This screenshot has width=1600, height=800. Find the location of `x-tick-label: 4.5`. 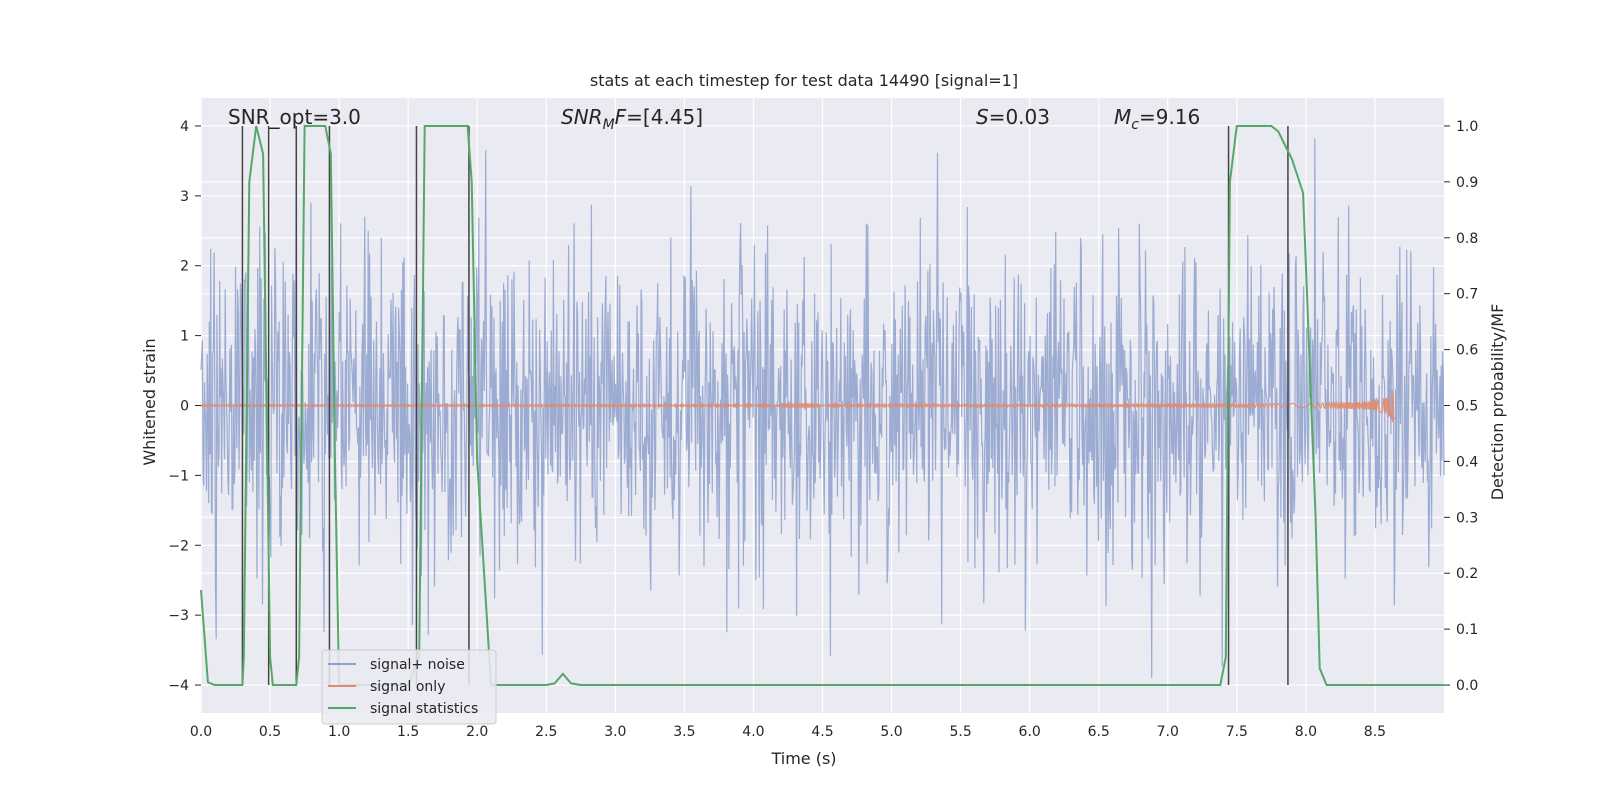

x-tick-label: 4.5 is located at coordinates (822, 732).